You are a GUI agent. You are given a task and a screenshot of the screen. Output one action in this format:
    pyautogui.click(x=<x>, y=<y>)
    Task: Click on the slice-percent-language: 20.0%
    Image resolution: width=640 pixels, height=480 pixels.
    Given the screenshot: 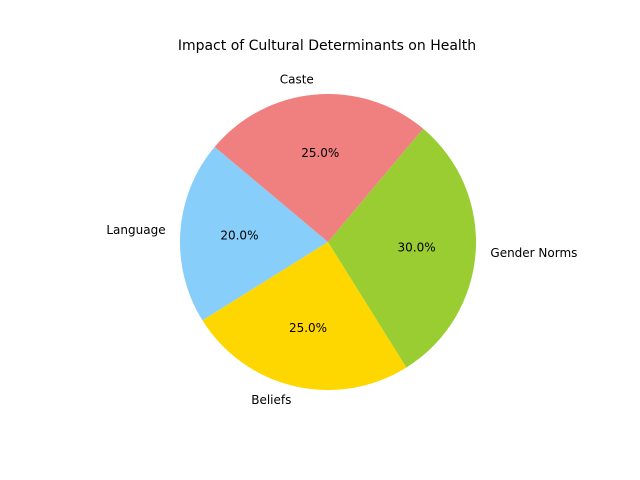 What is the action you would take?
    pyautogui.click(x=239, y=235)
    